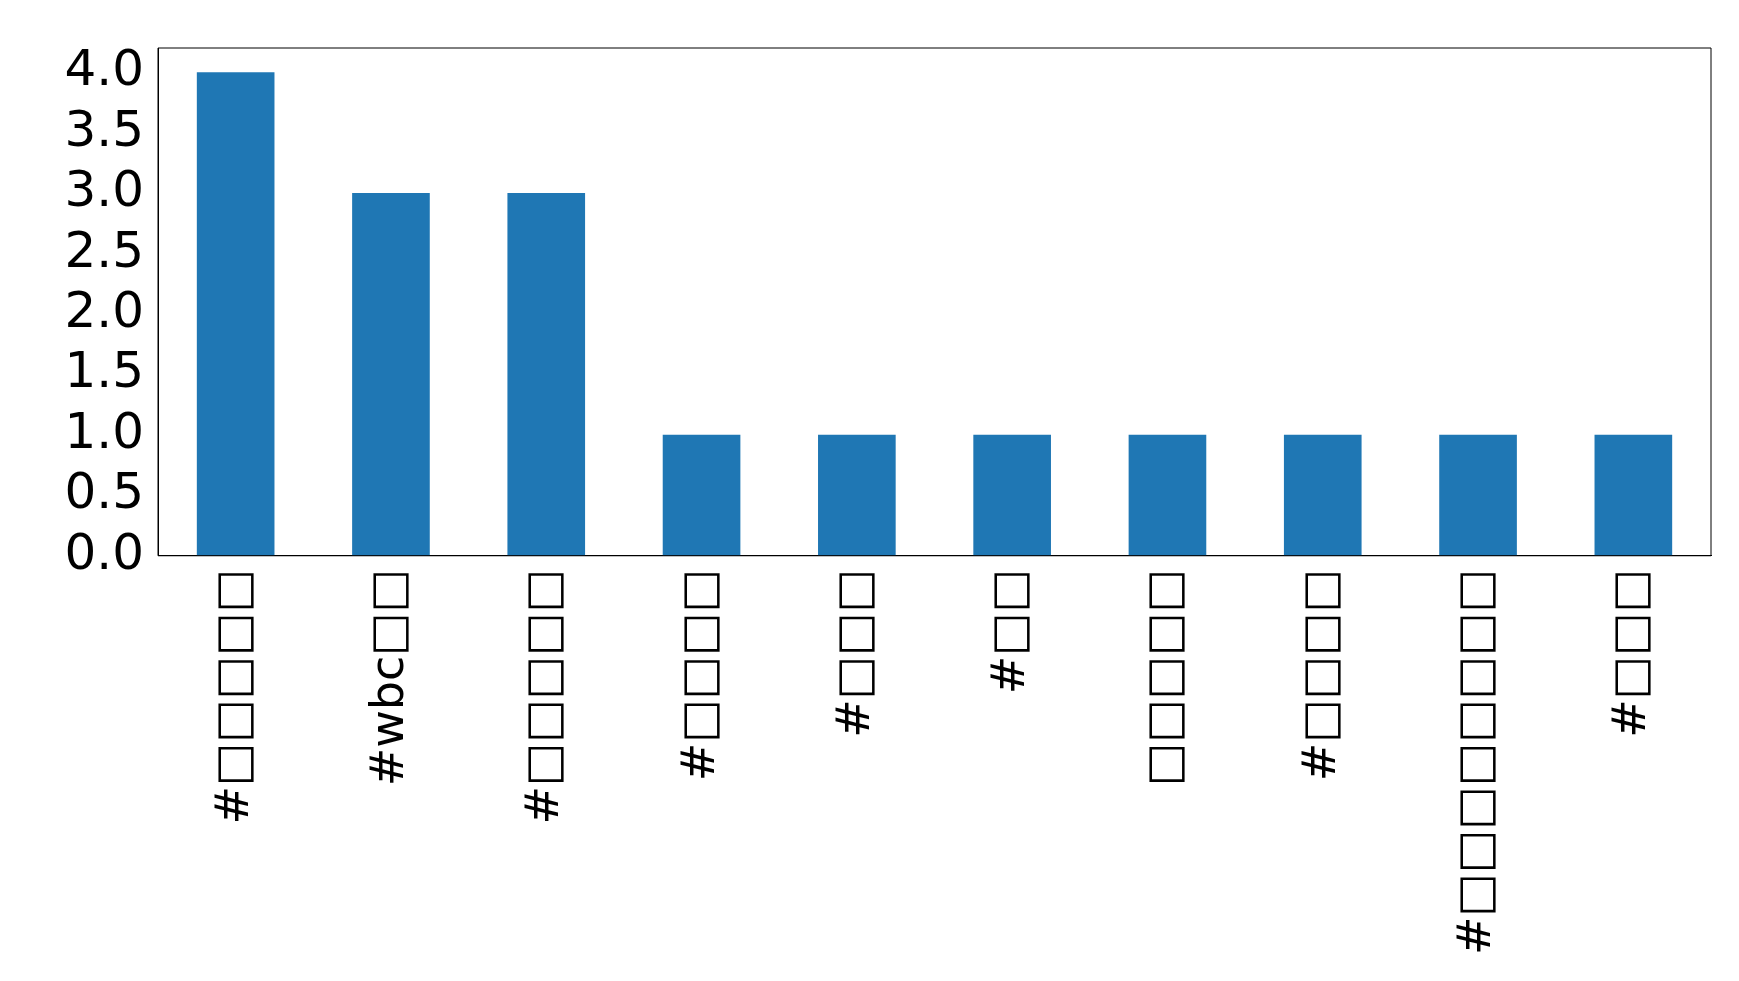 The image size is (1739, 981). I want to click on y-tick-label: 0.0, so click(104, 551).